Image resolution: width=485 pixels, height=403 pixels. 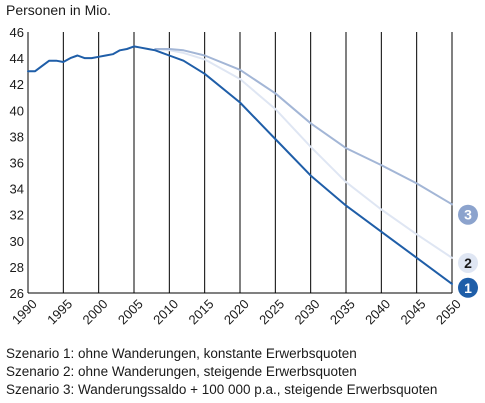 I want to click on x-tick-label-2040: 2040, so click(x=377, y=311).